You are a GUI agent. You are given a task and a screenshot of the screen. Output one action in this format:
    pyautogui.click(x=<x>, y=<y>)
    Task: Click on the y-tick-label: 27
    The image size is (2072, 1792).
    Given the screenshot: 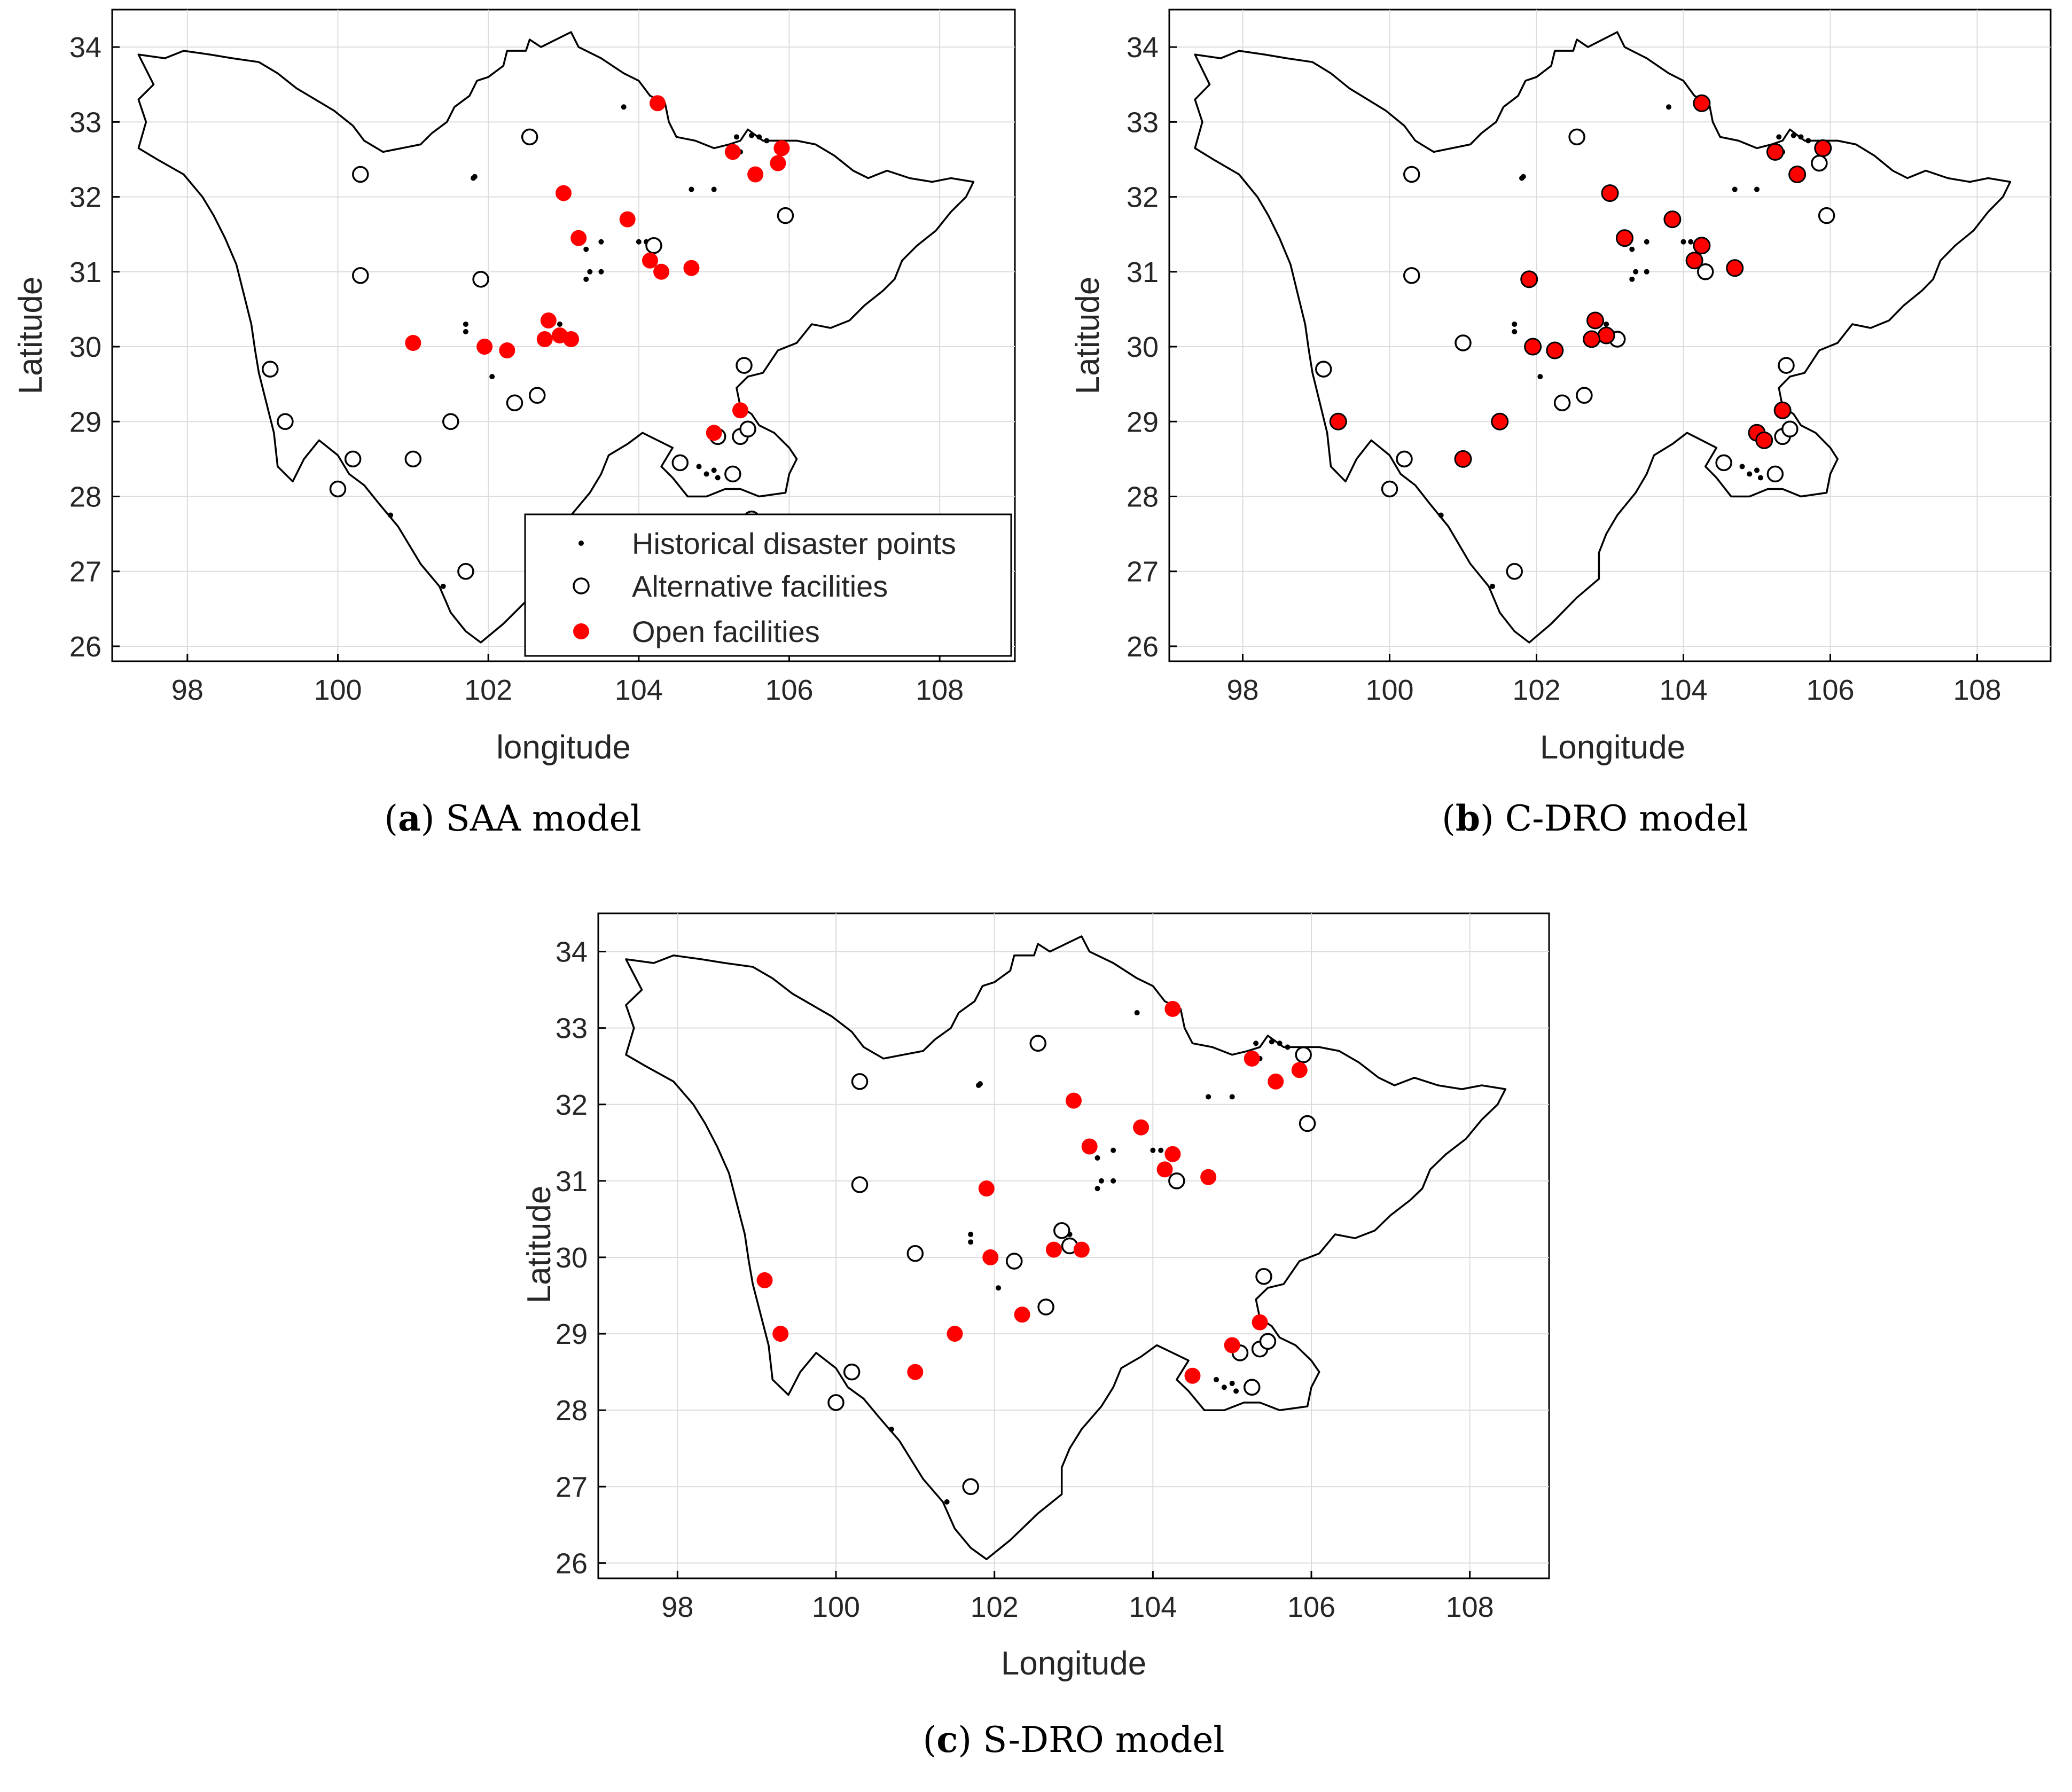 What is the action you would take?
    pyautogui.click(x=572, y=1487)
    